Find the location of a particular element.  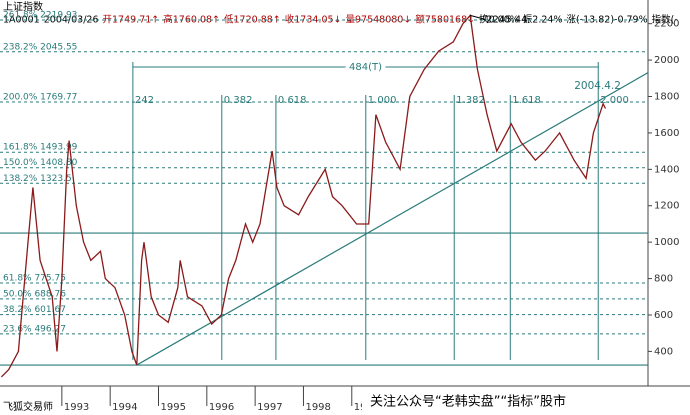

x-tick-label: 1995 is located at coordinates (172, 407).